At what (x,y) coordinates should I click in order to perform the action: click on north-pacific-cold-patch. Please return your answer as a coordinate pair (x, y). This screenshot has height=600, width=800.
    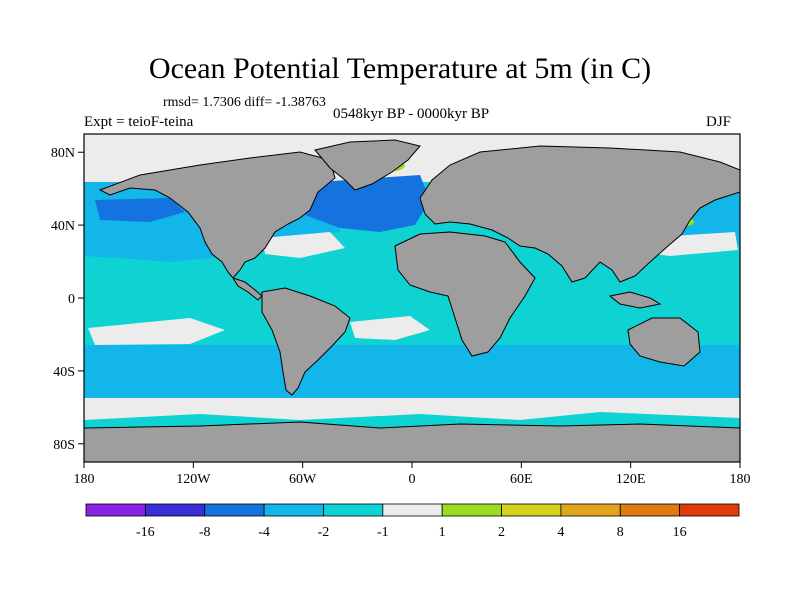
    Looking at the image, I should click on (140, 210).